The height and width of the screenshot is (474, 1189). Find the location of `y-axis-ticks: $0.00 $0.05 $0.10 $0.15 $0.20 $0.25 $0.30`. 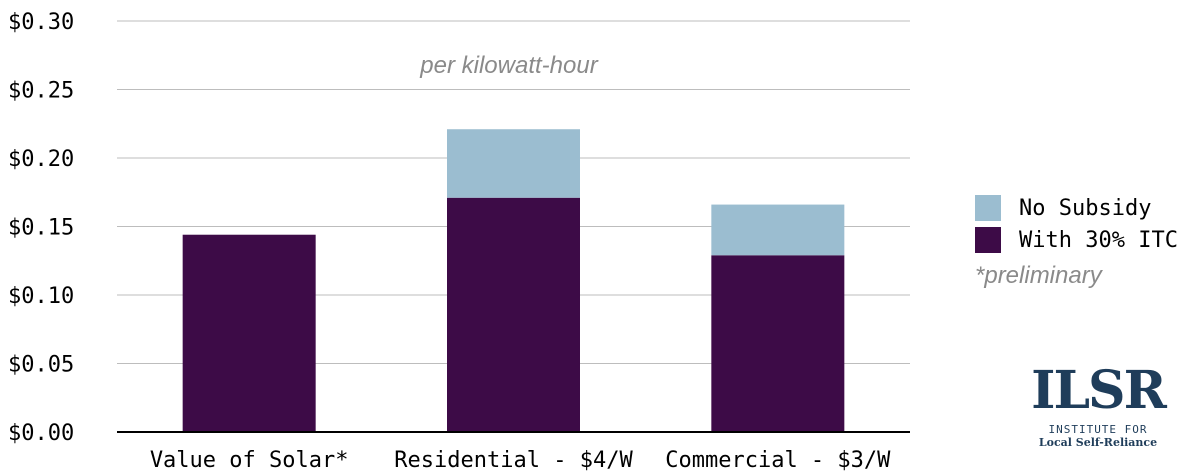

y-axis-ticks: $0.00 $0.05 $0.10 $0.15 $0.20 $0.25 $0.30 is located at coordinates (41, 228).